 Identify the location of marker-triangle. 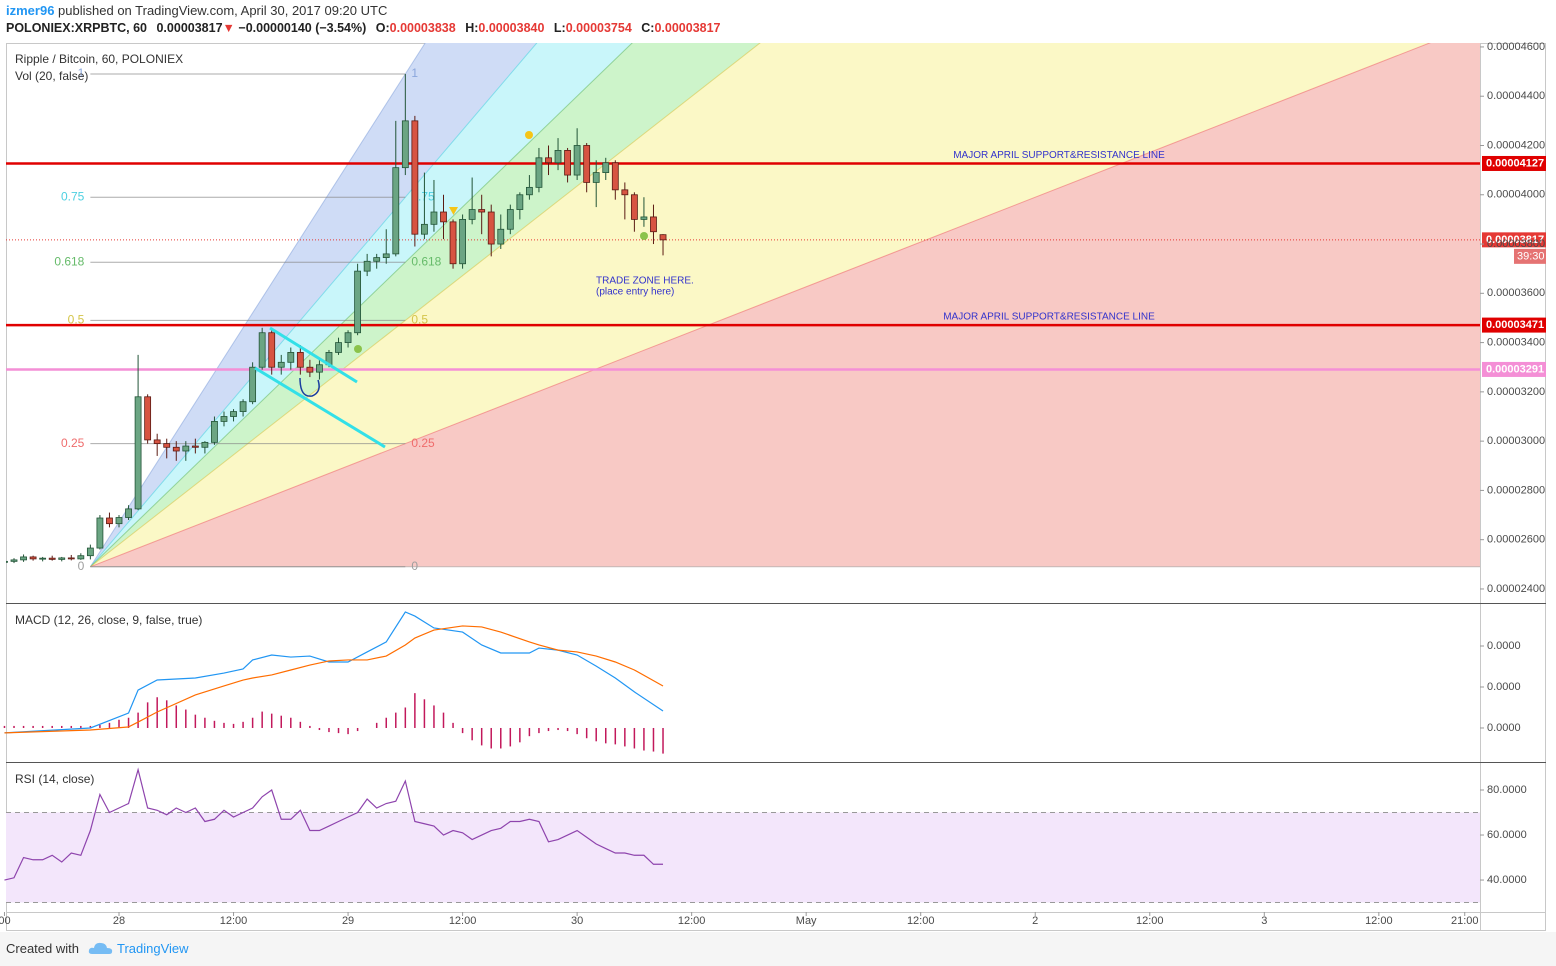
(453, 211).